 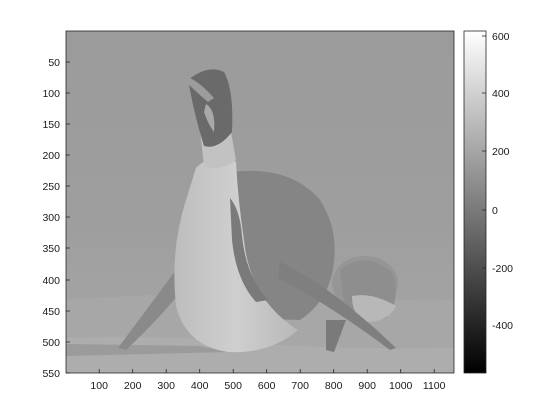 What do you see at coordinates (166, 386) in the screenshot?
I see `x-tick-label: 300` at bounding box center [166, 386].